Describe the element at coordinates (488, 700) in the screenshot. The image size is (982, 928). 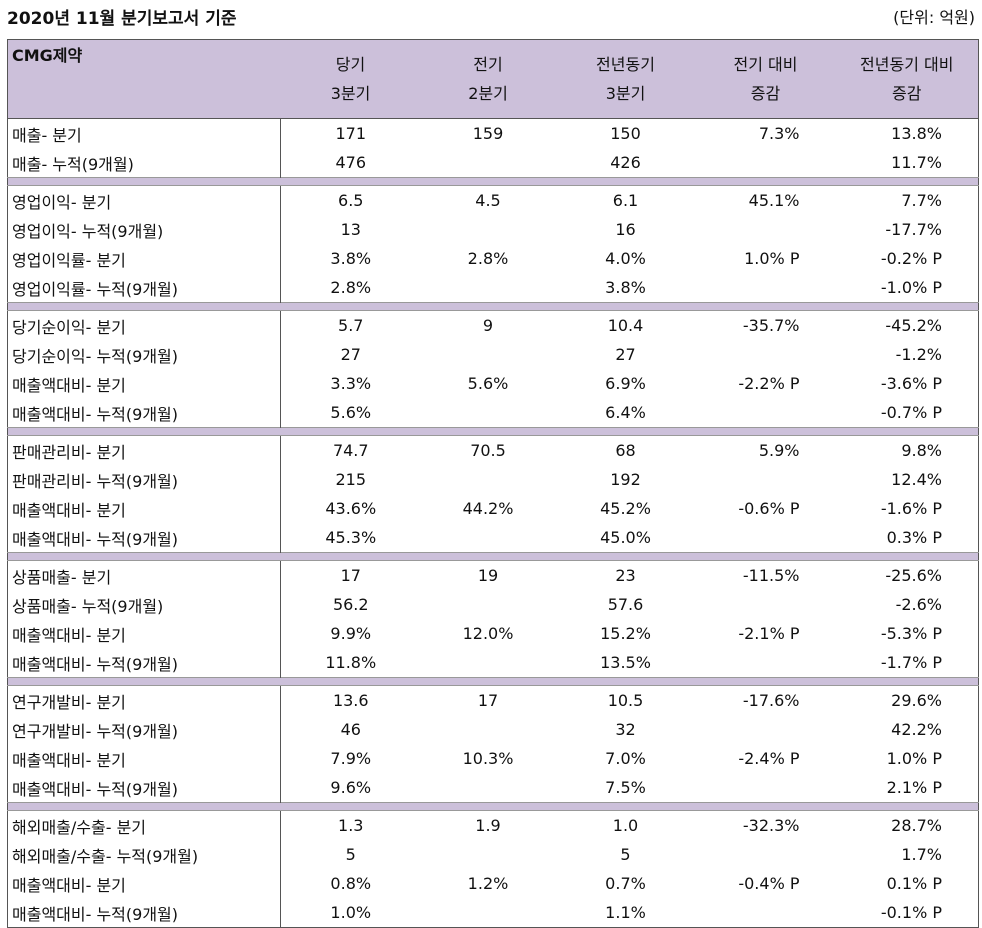
I see `cell-previous: 17` at that location.